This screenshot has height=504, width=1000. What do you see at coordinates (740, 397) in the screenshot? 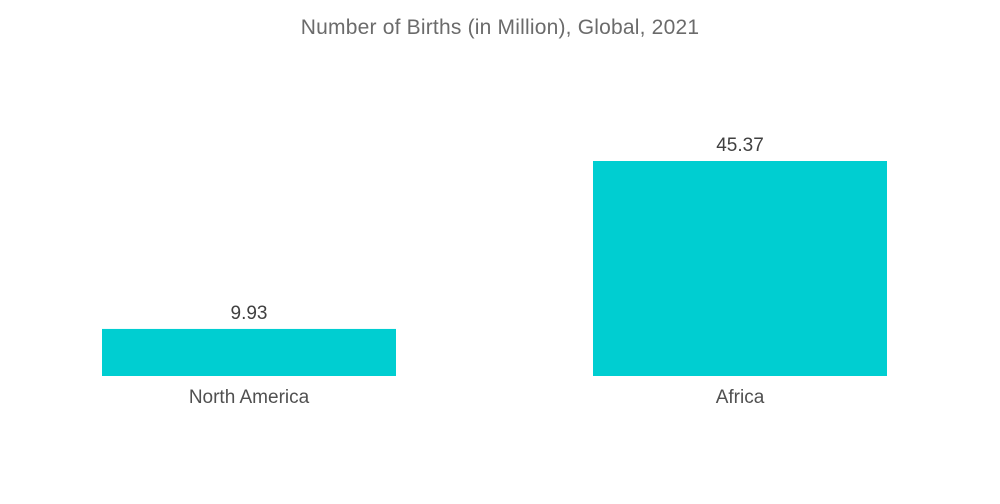
I see `x-tick-label-africa: Africa` at bounding box center [740, 397].